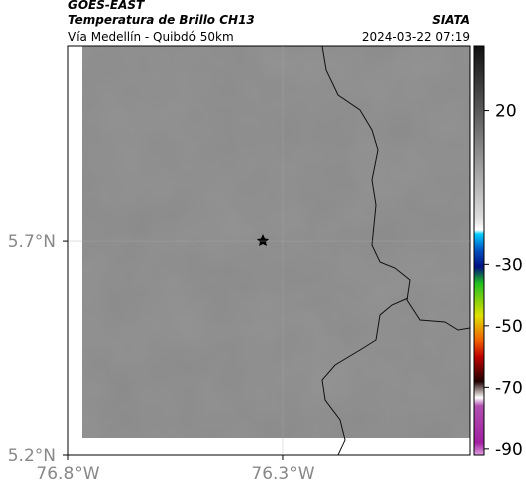  Describe the element at coordinates (263, 240) in the screenshot. I see `location-marker` at that location.